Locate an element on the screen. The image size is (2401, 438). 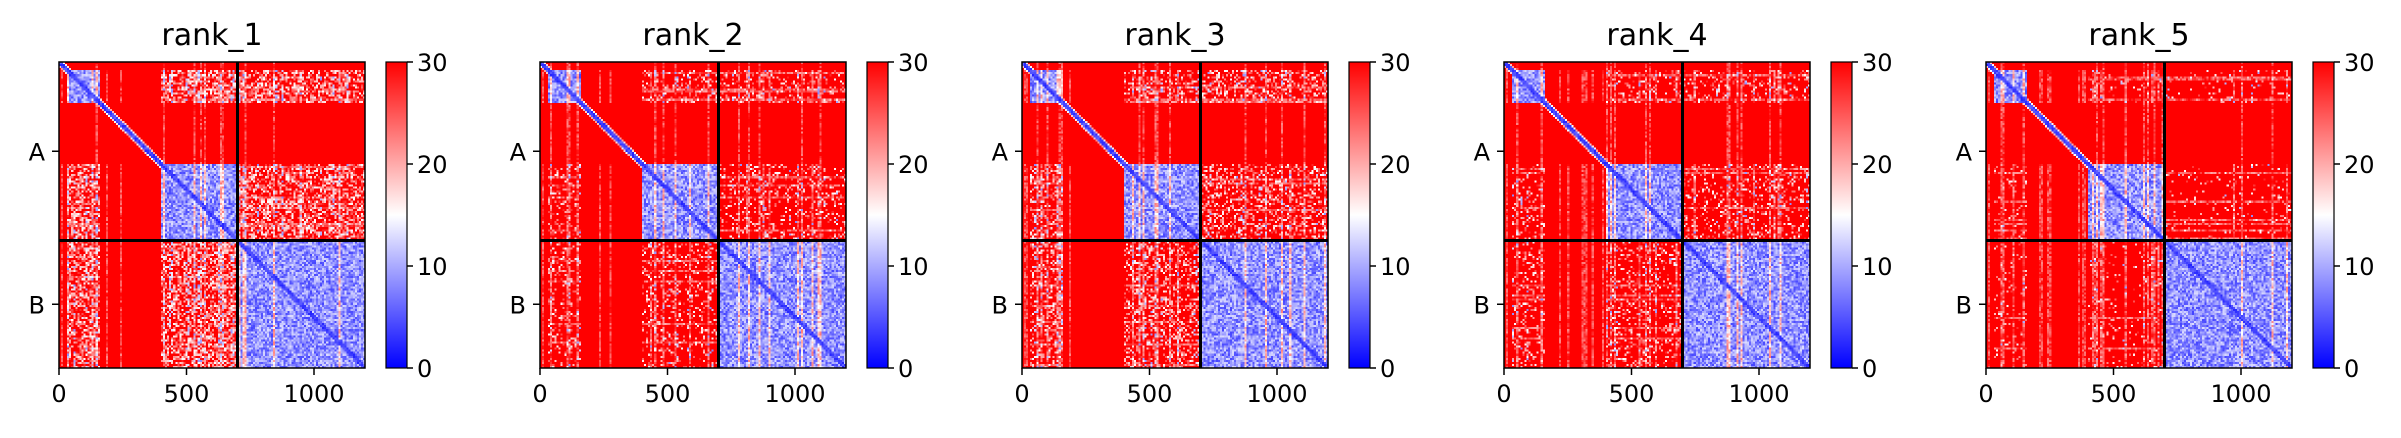
chart-title: rank_2 is located at coordinates (692, 35).